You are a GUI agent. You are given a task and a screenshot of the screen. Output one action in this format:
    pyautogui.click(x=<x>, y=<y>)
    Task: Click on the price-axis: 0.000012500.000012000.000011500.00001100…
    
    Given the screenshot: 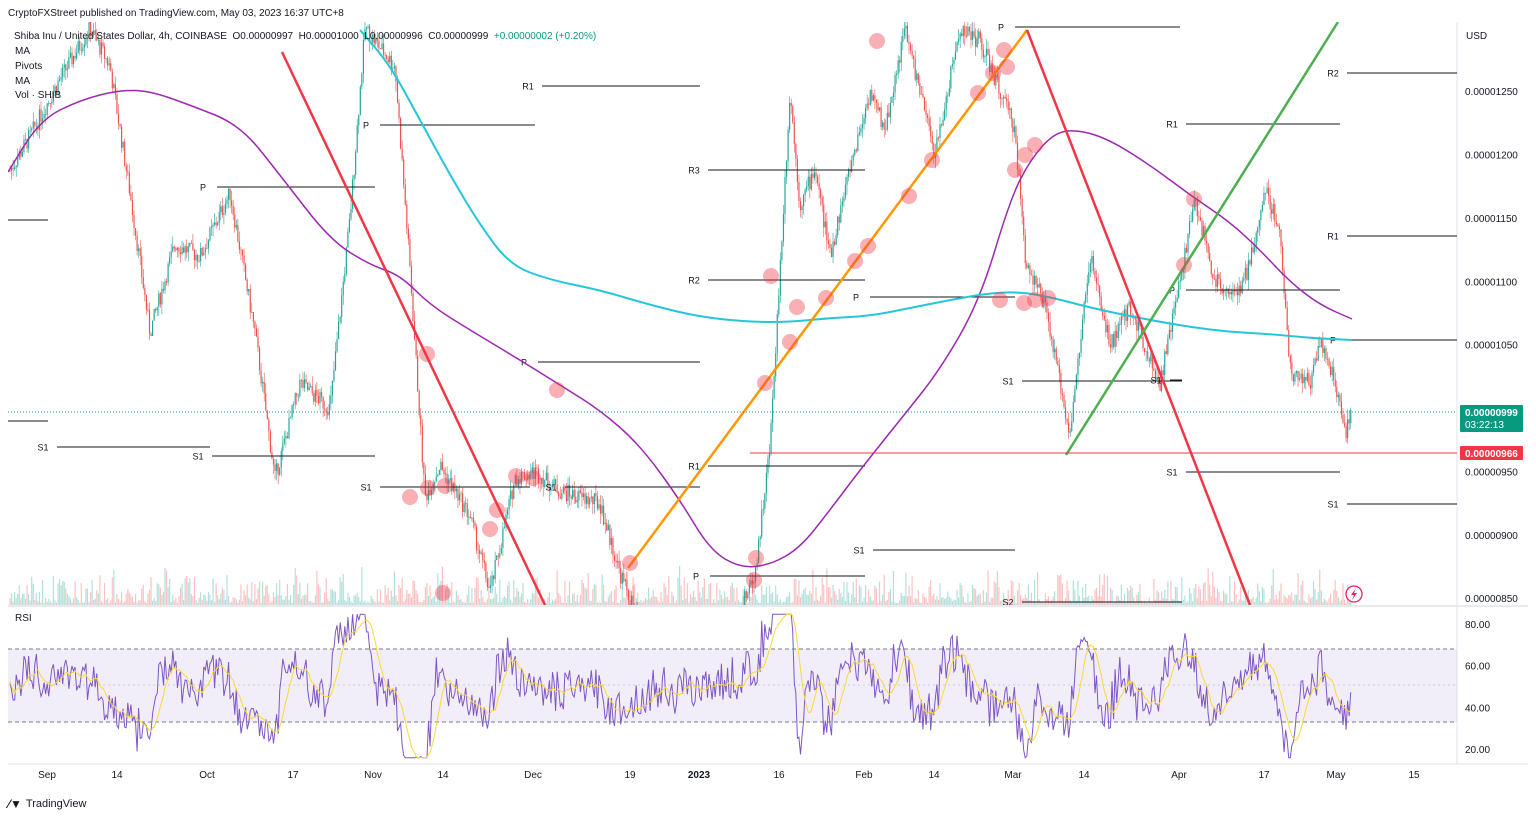 What is the action you would take?
    pyautogui.click(x=1491, y=346)
    